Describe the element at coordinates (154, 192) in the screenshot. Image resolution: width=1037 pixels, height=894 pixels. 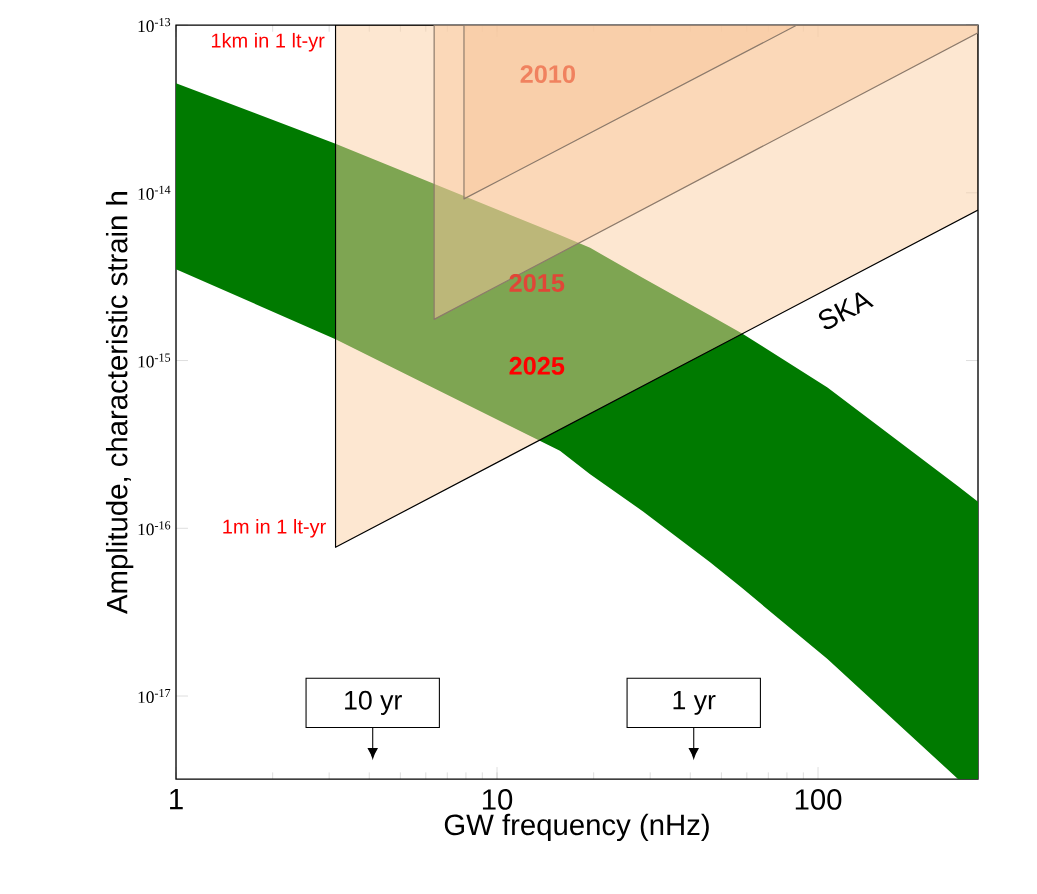
I see `y-tick-label: 10$^{-14}$` at that location.